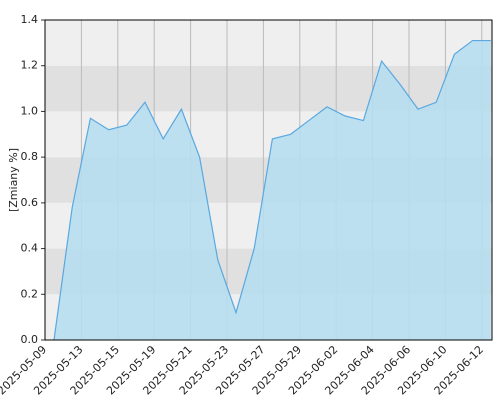 The width and height of the screenshot is (500, 400). I want to click on y-tick-label: 1.4, so click(30, 19).